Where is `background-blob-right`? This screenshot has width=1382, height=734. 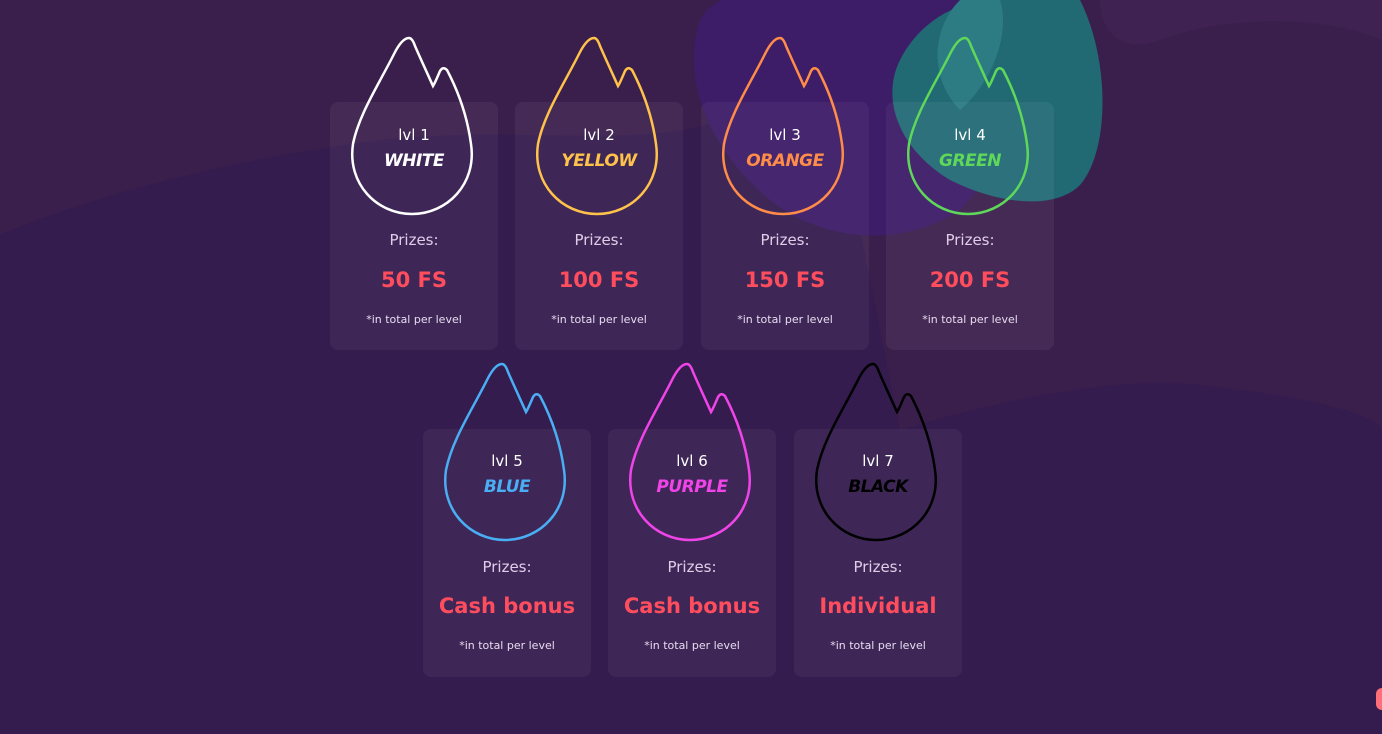
background-blob-right is located at coordinates (1241, 22).